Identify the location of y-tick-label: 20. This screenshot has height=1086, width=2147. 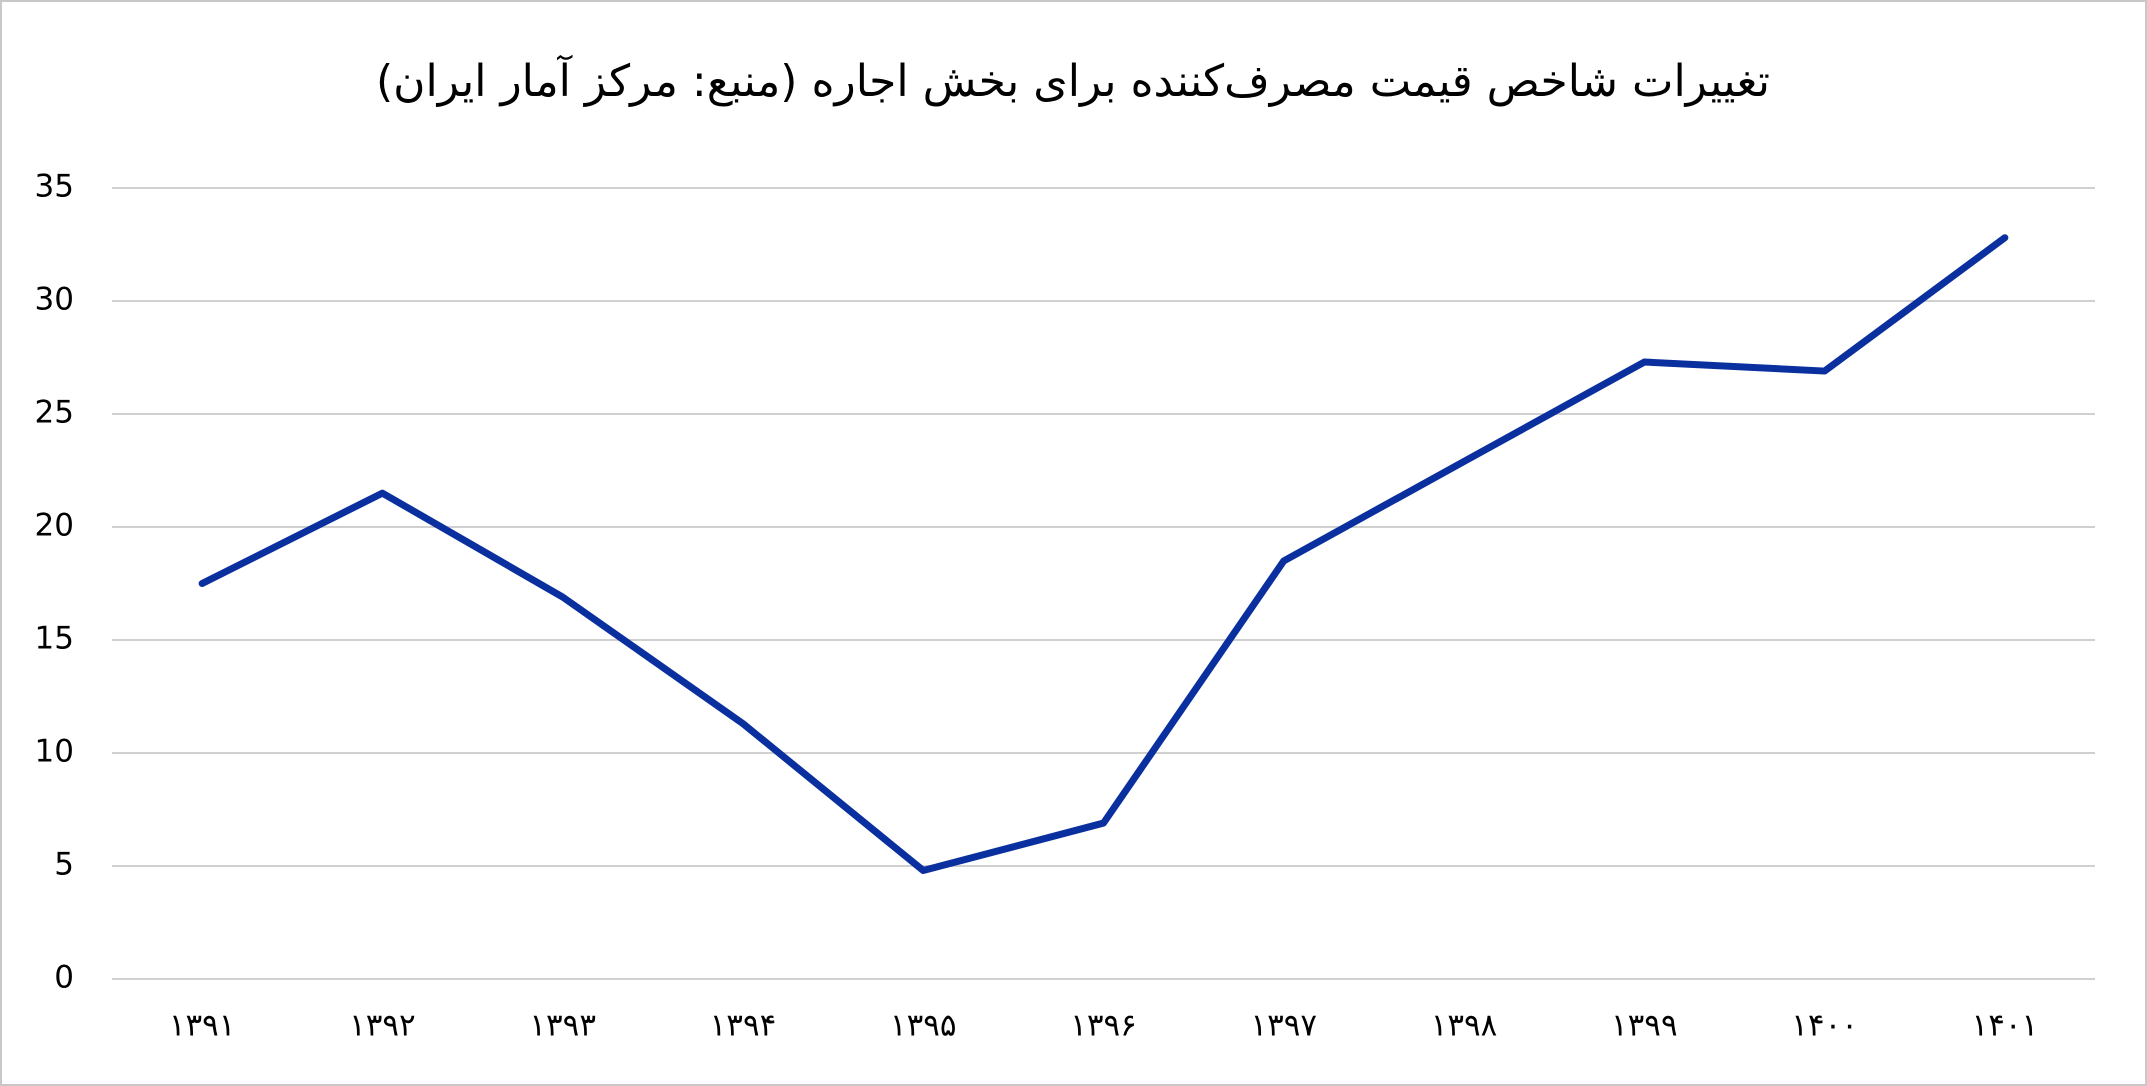
(54, 526).